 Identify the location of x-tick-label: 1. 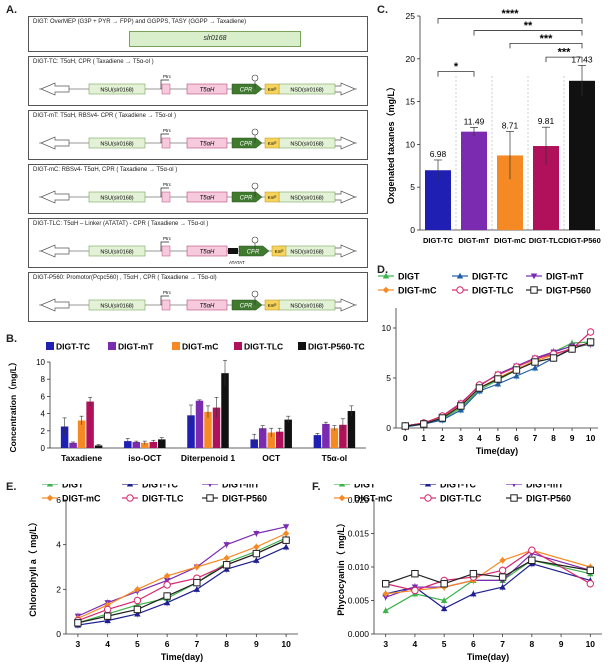
(423, 438).